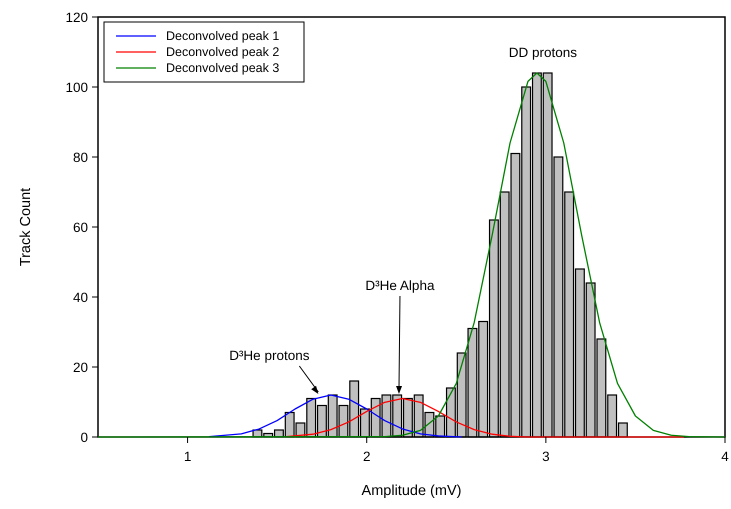 This screenshot has width=731, height=509. What do you see at coordinates (725, 456) in the screenshot?
I see `x-tick-label: 4` at bounding box center [725, 456].